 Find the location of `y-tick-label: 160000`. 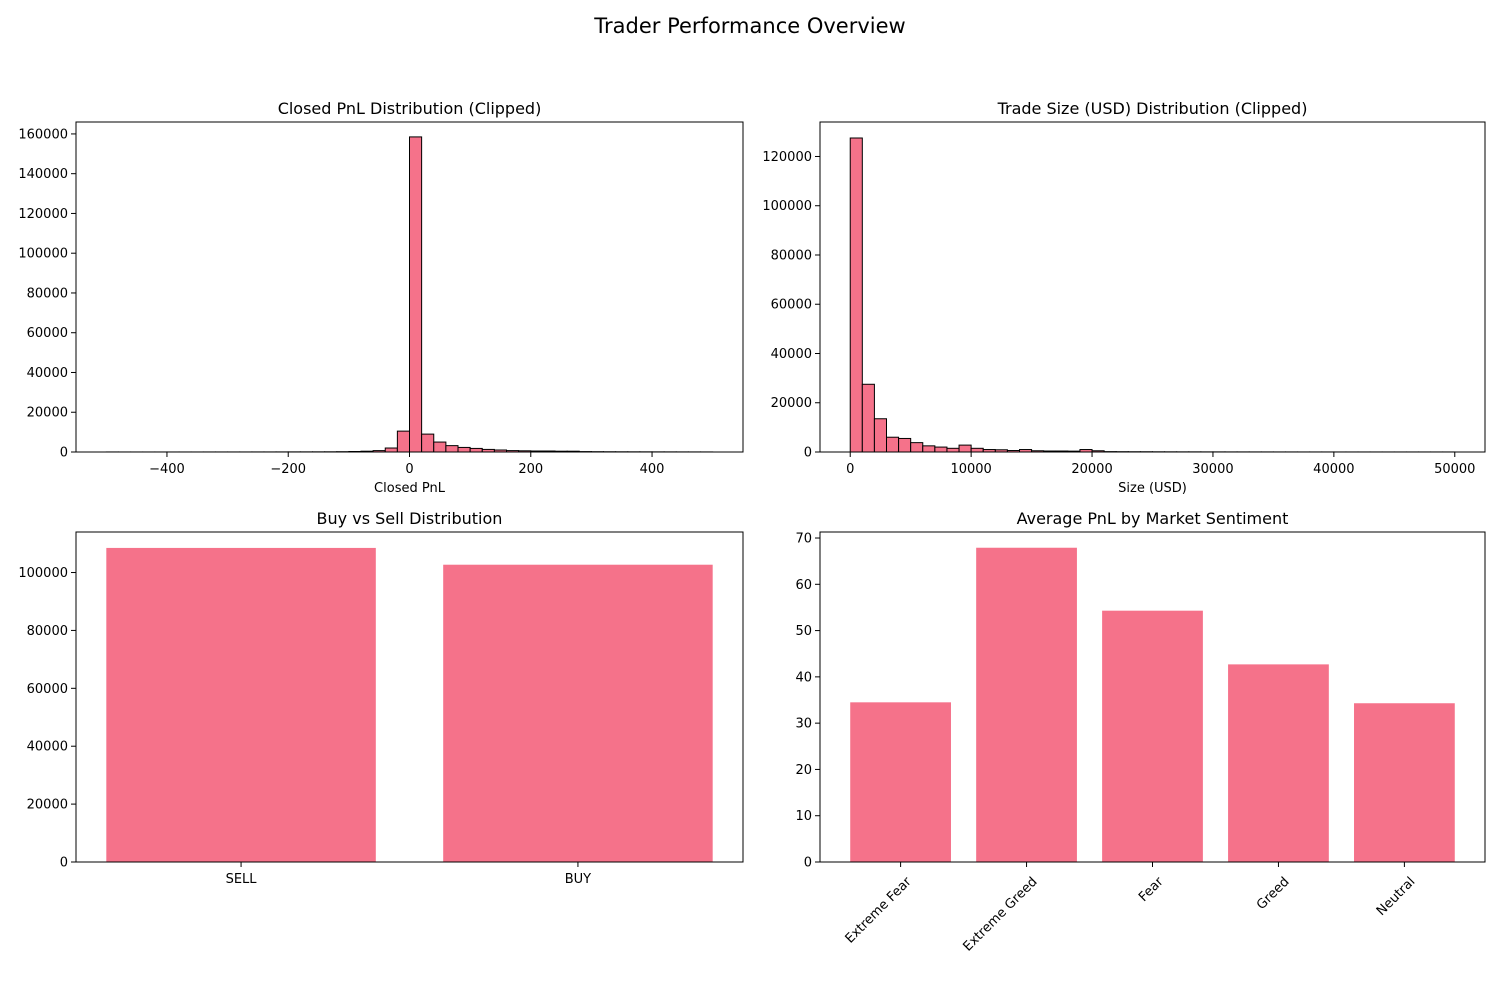

y-tick-label: 160000 is located at coordinates (43, 134).